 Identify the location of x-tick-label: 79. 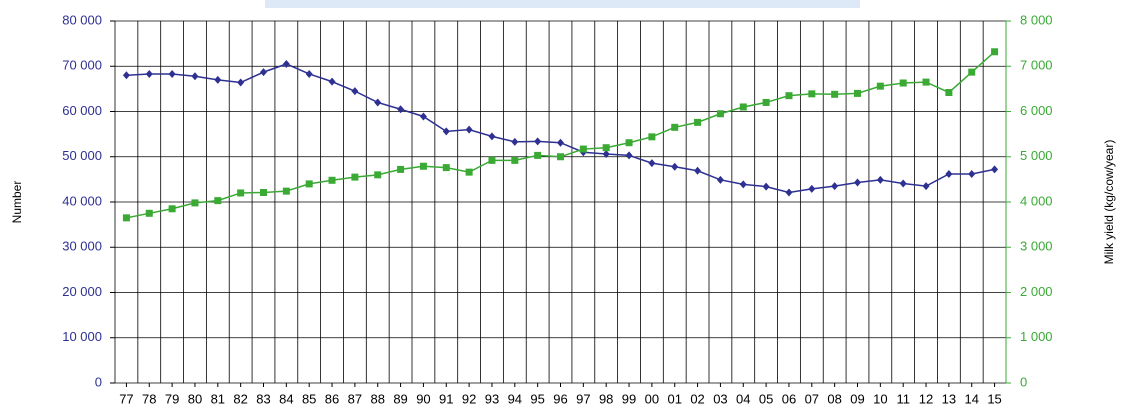
(172, 398).